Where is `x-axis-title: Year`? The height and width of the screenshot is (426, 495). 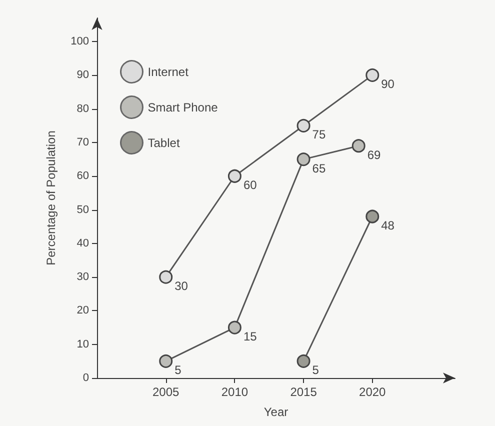
x-axis-title: Year is located at coordinates (276, 412).